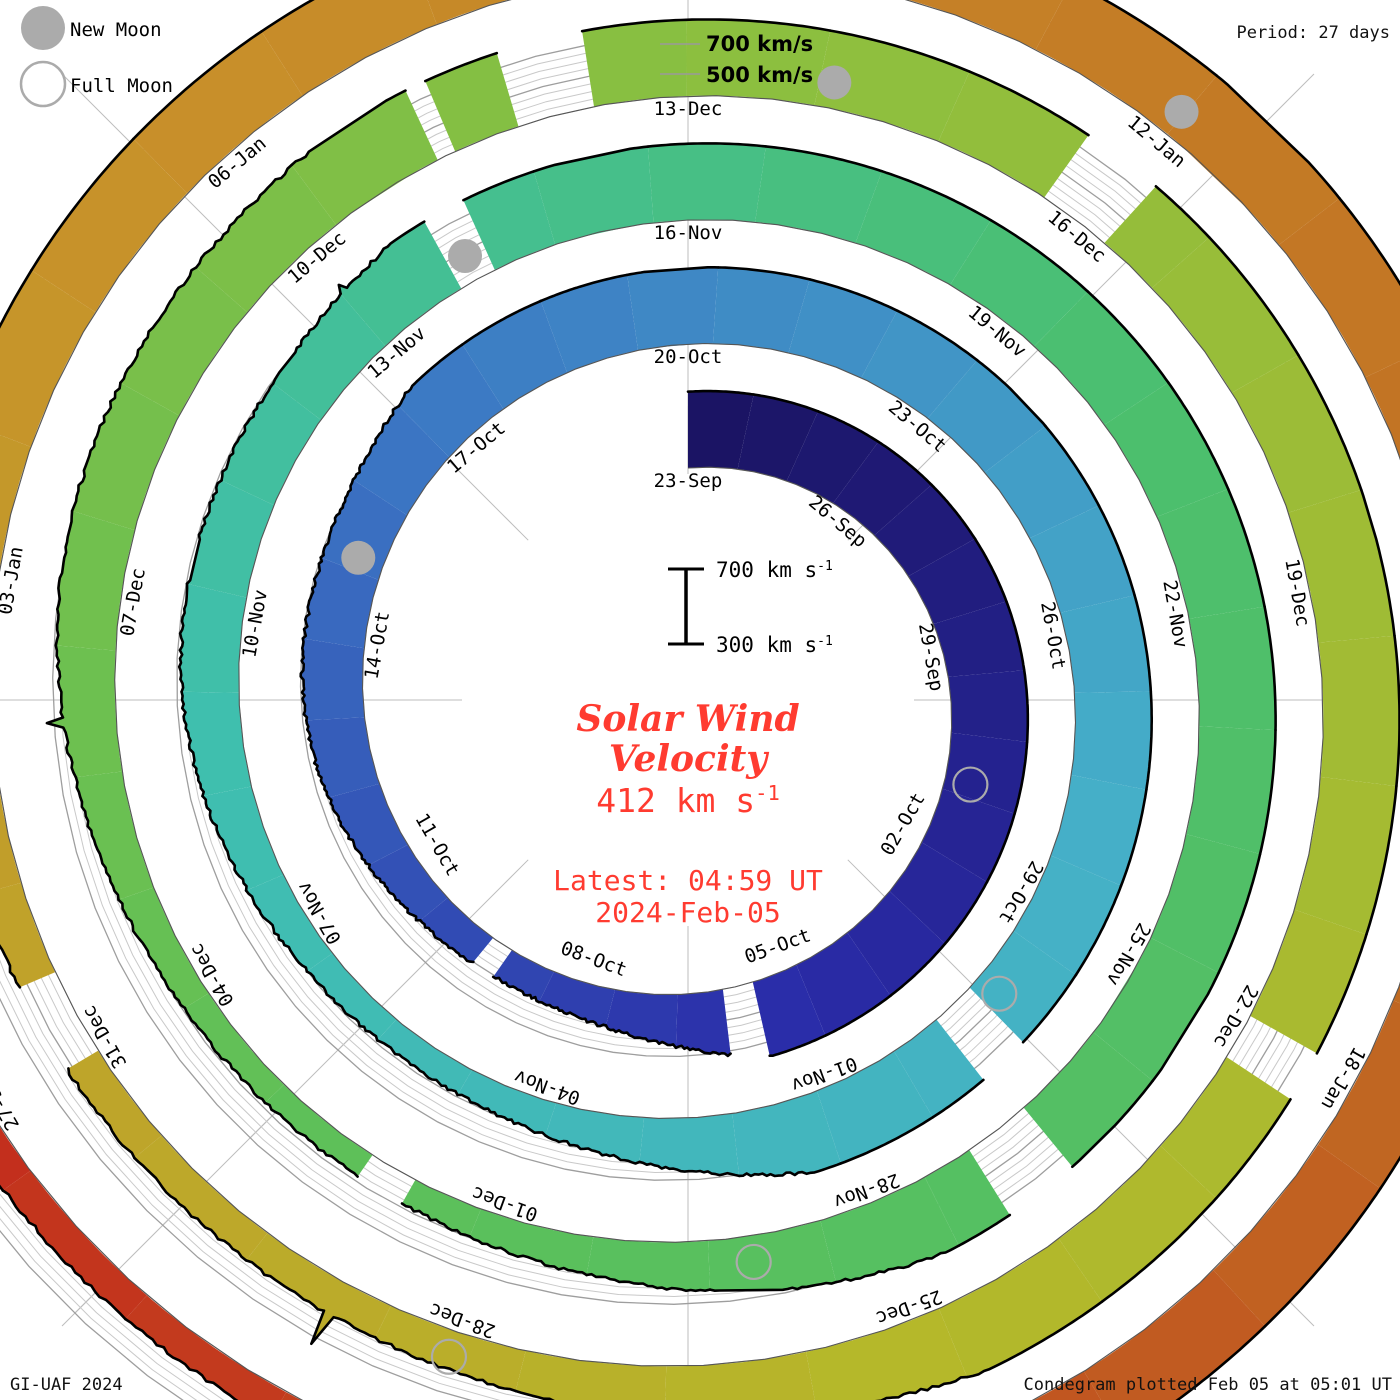 The image size is (1400, 1400). What do you see at coordinates (1208, 1385) in the screenshot?
I see `footer-plotted: Condegram plotted Feb 05 at 05:01 UT` at bounding box center [1208, 1385].